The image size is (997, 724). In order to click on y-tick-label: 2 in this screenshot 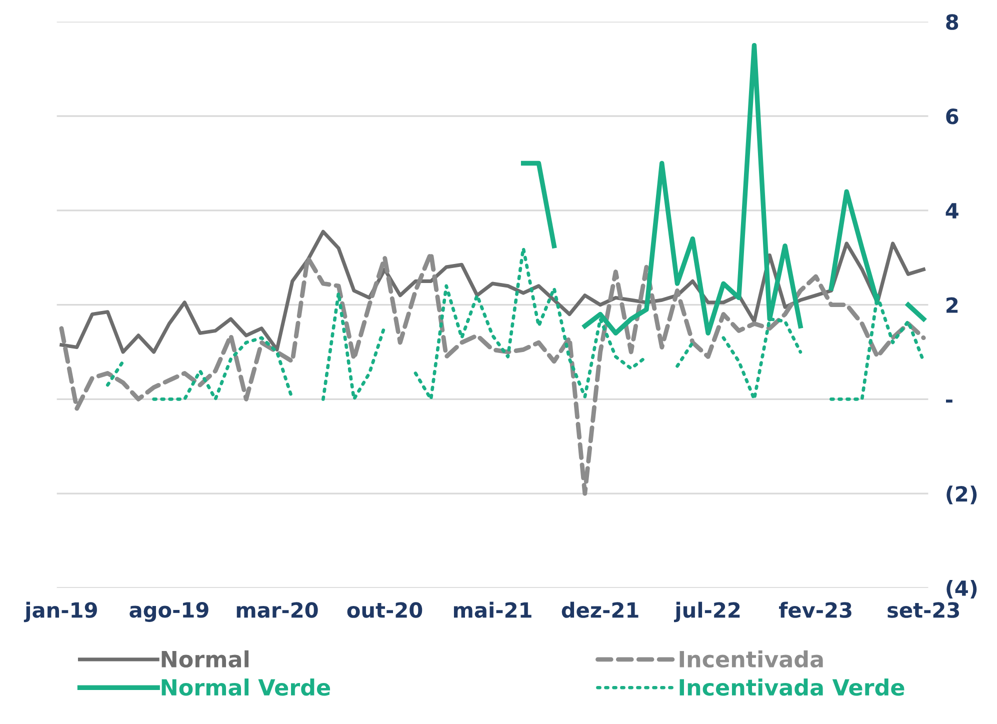, I will do `click(952, 305)`.